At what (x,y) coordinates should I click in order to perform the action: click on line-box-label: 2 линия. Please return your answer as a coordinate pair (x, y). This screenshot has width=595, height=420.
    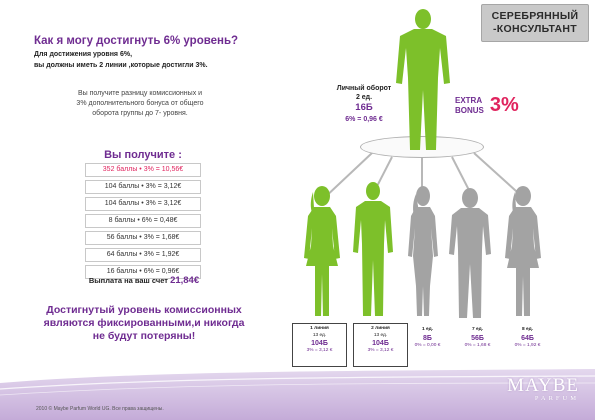
    Looking at the image, I should click on (380, 328).